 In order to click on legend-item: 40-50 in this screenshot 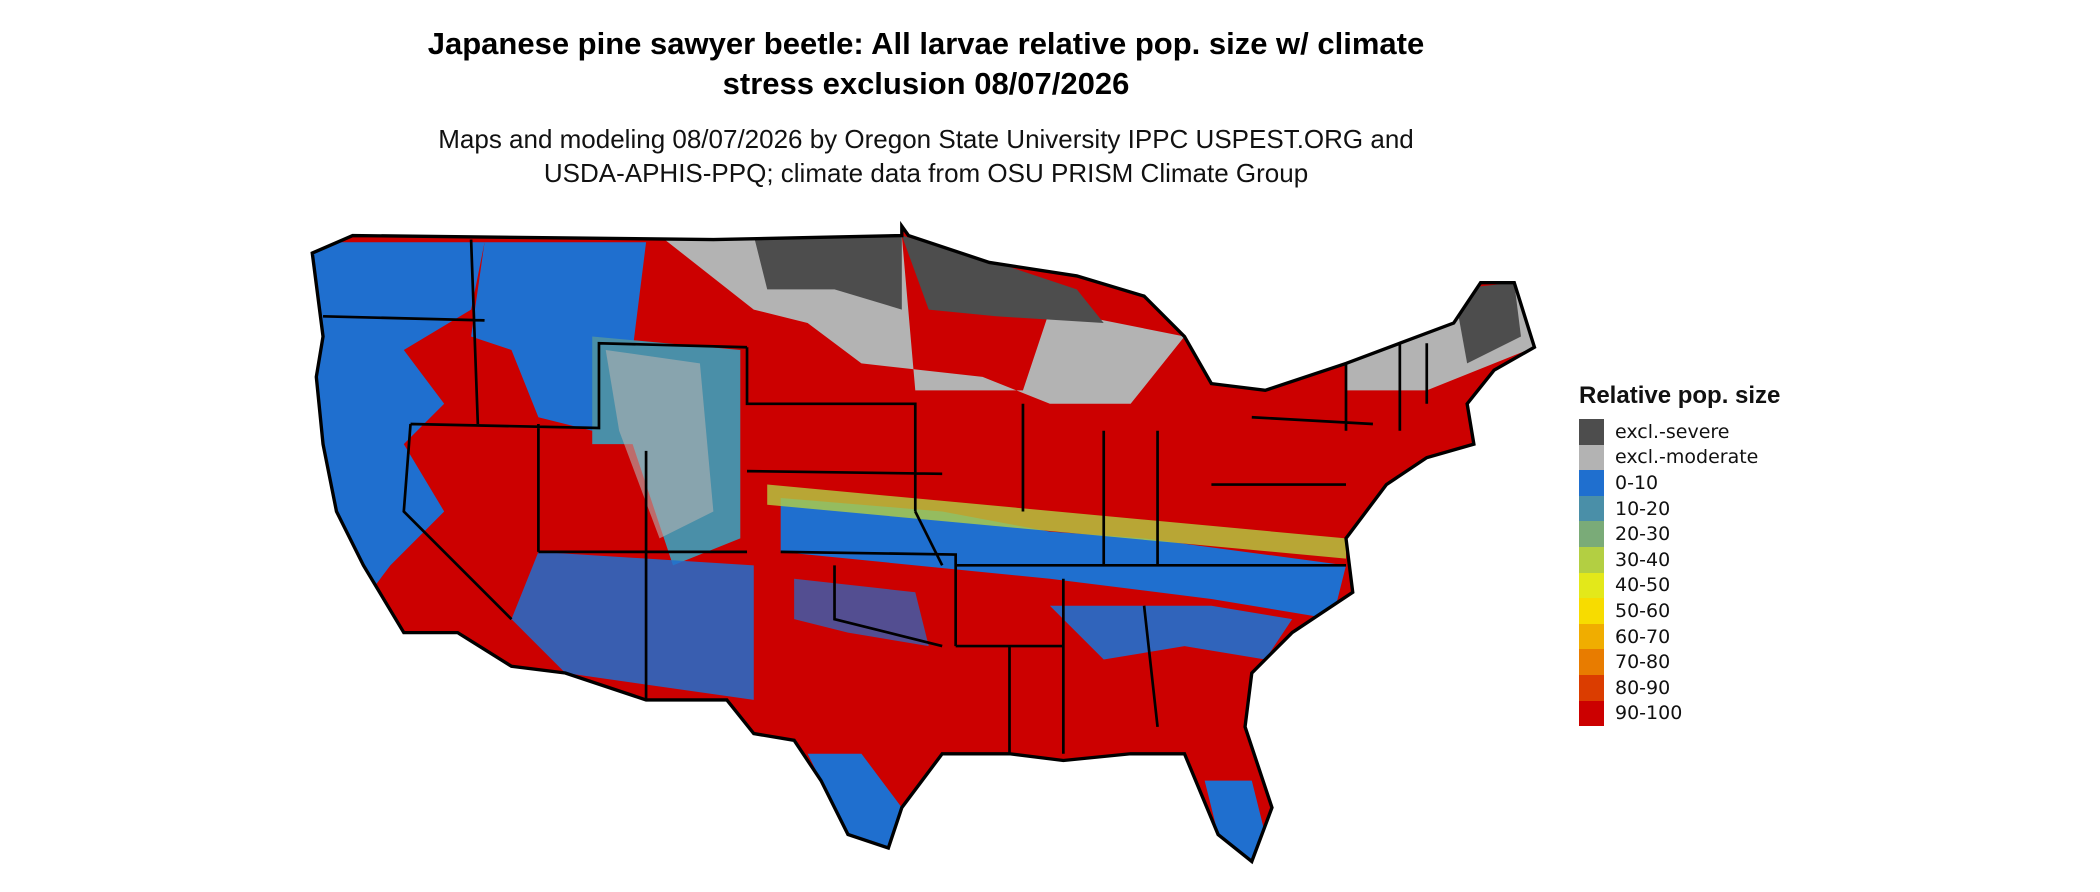, I will do `click(1668, 585)`.